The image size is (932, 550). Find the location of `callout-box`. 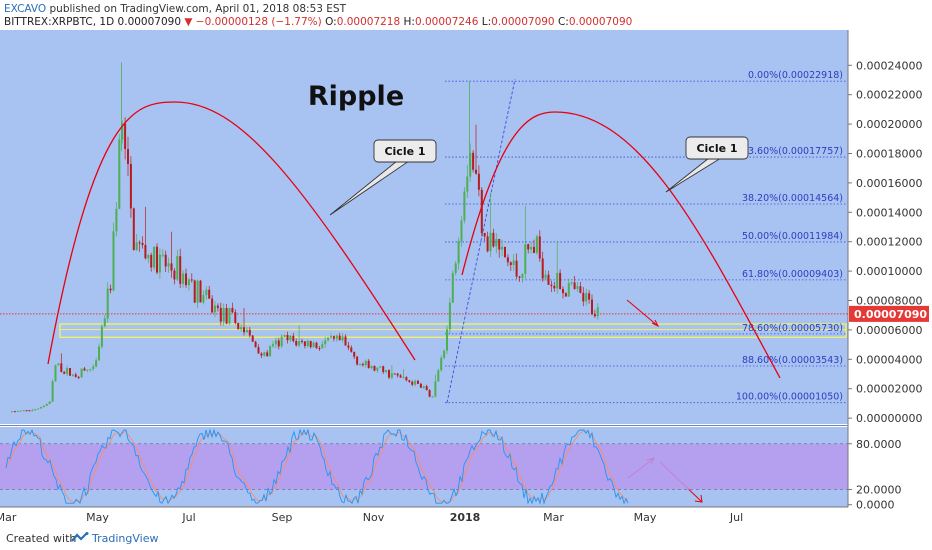

callout-box is located at coordinates (717, 148).